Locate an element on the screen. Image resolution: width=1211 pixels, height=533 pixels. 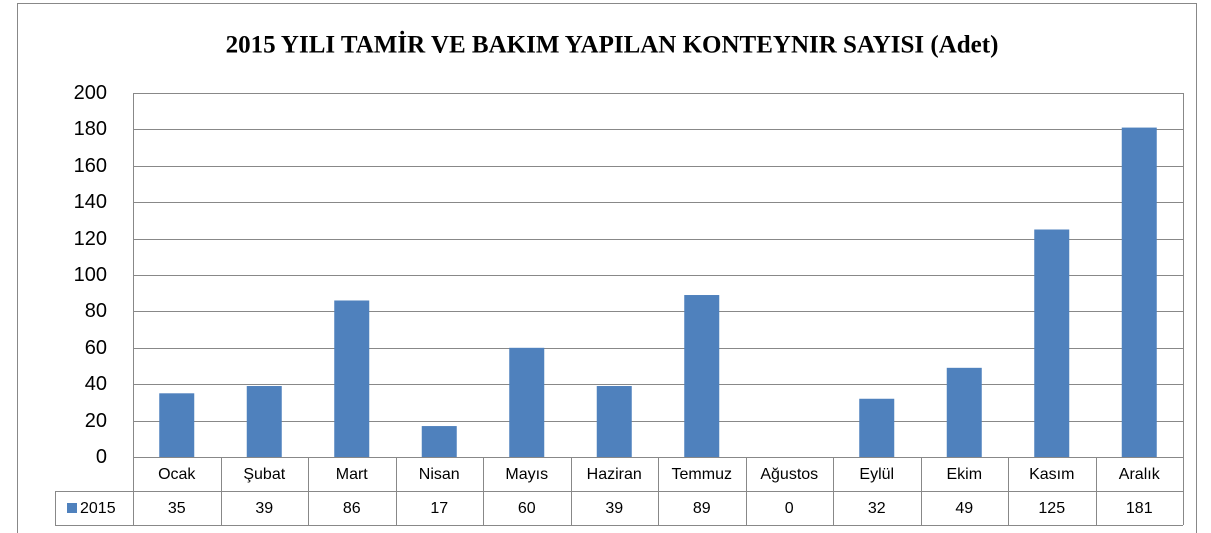
y-tick-label: 180 is located at coordinates (90, 129).